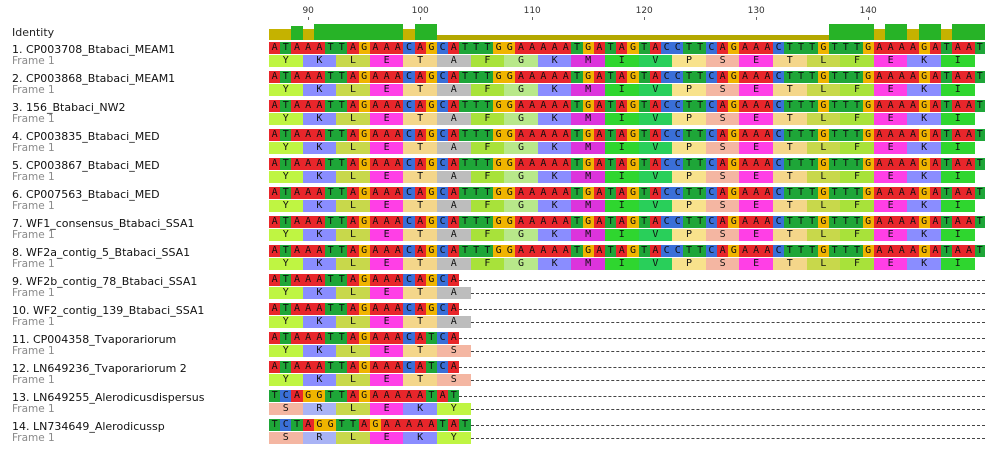 This screenshot has width=1000, height=457. I want to click on nucleotide-cell: C, so click(667, 164).